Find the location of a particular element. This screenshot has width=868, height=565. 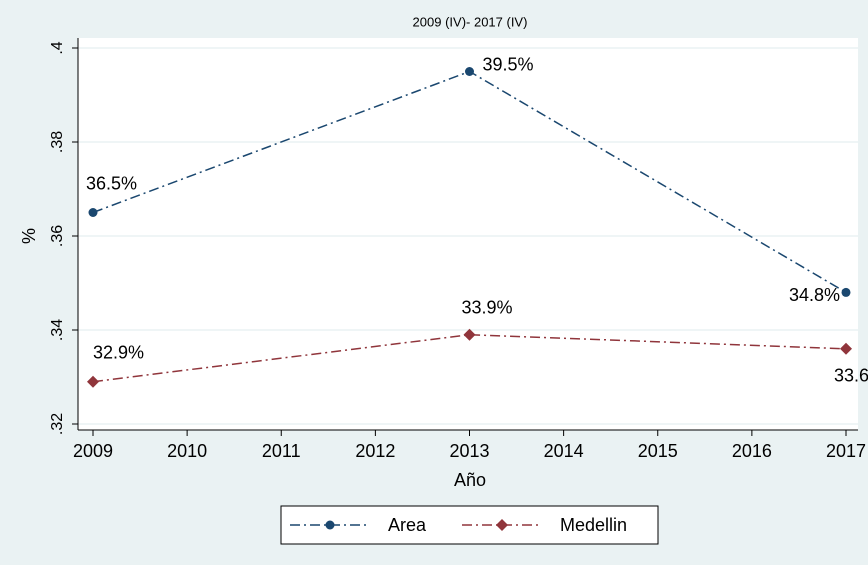

data-label: 34.8% is located at coordinates (814, 295).